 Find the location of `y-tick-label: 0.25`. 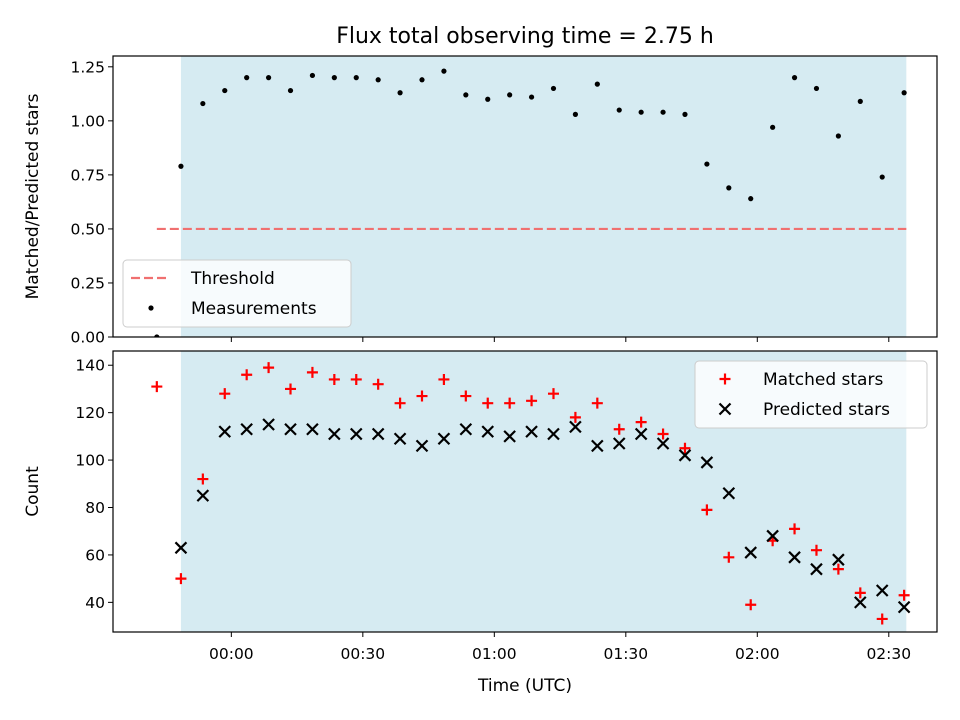

y-tick-label: 0.25 is located at coordinates (87, 283).